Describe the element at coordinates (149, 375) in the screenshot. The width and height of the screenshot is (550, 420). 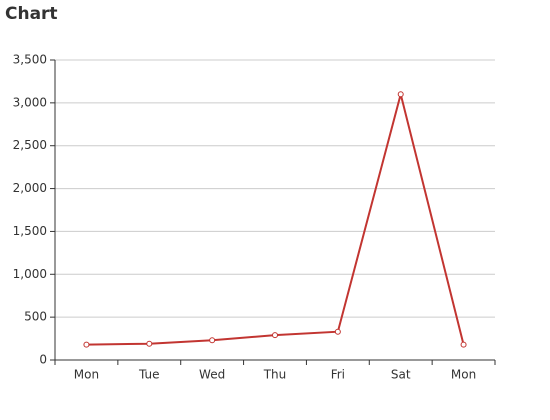
I see `x-tick-label: Tue` at that location.